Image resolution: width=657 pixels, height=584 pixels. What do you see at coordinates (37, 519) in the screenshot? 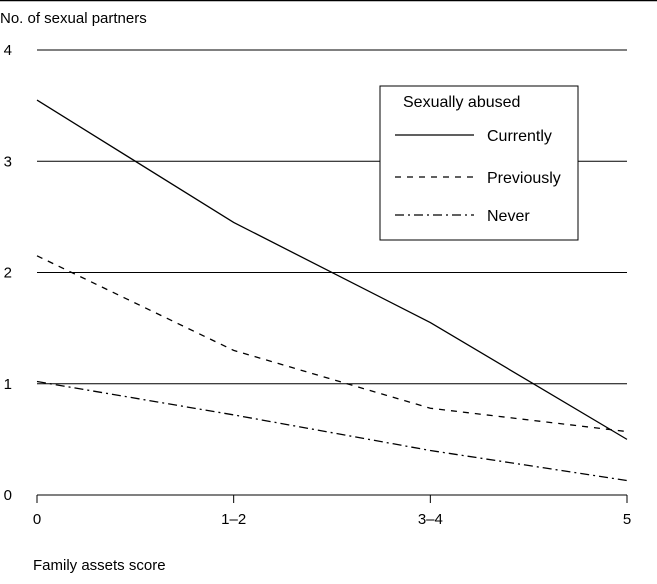
I see `x-tick-label: 0` at bounding box center [37, 519].